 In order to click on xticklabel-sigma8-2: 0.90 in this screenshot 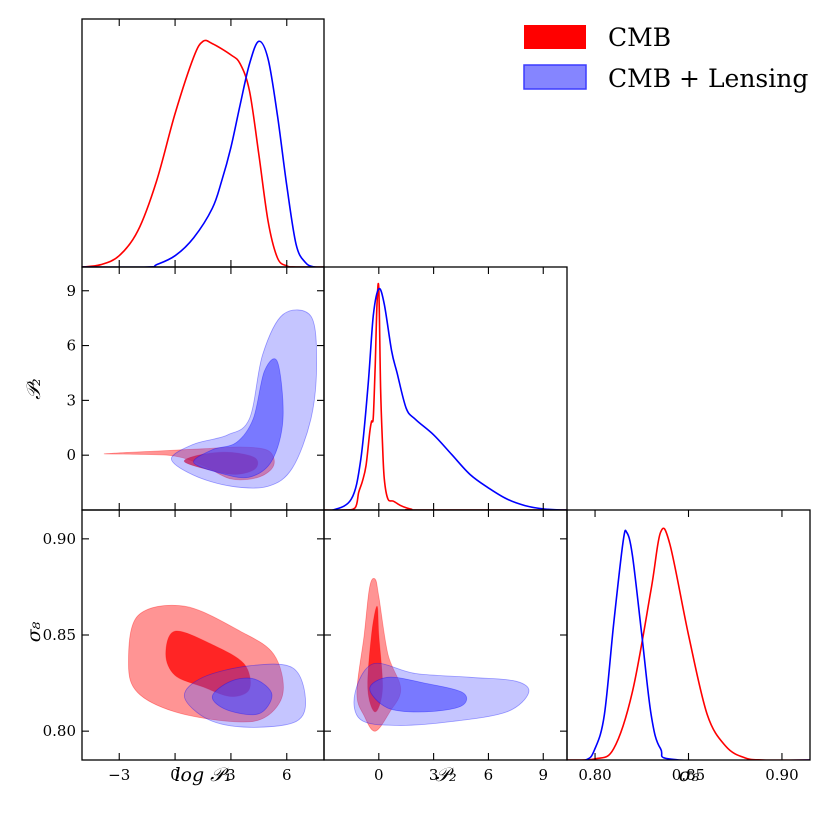, I will do `click(781, 775)`.